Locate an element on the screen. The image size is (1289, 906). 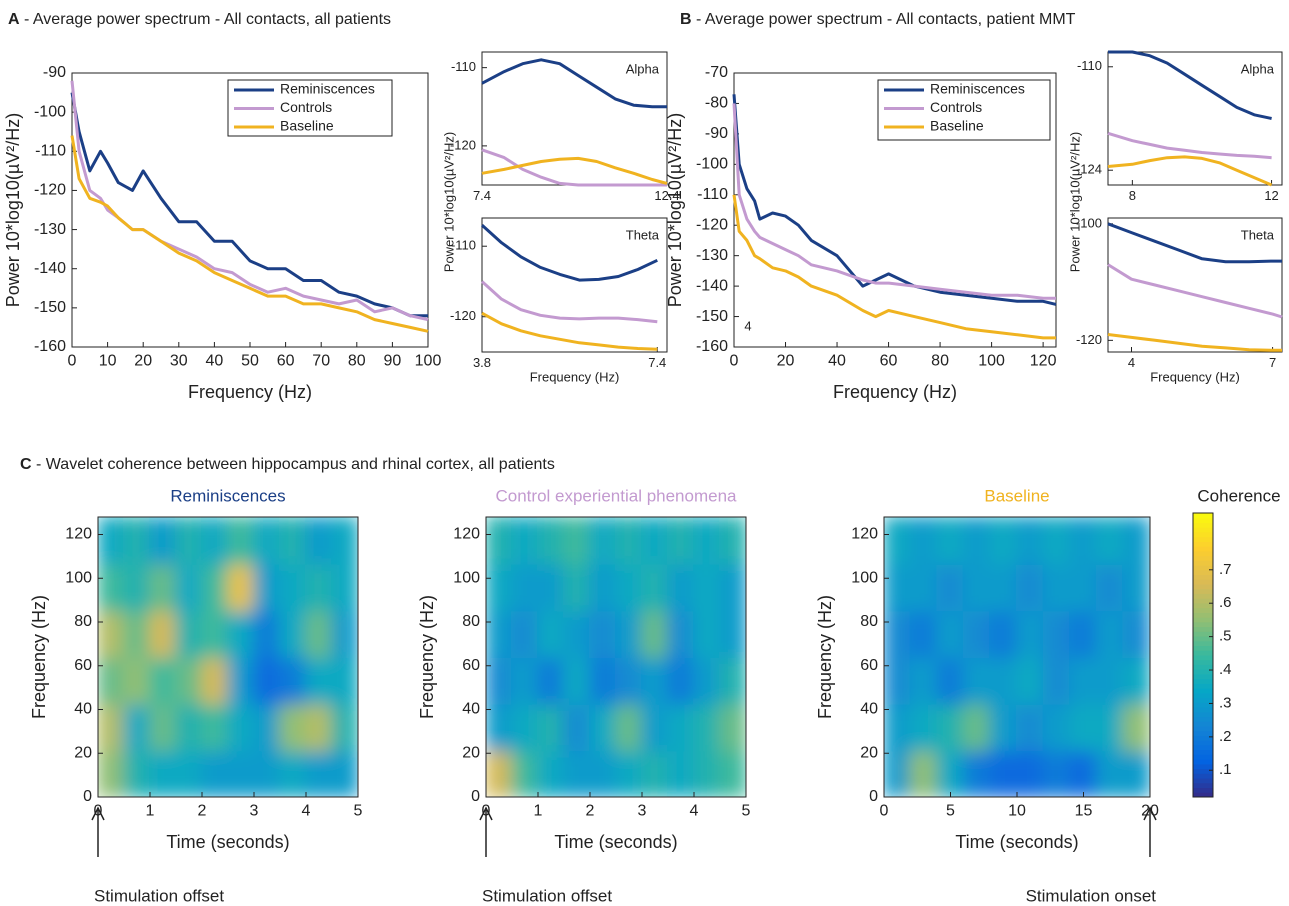
x-tick-label: 15 is located at coordinates (1084, 811).